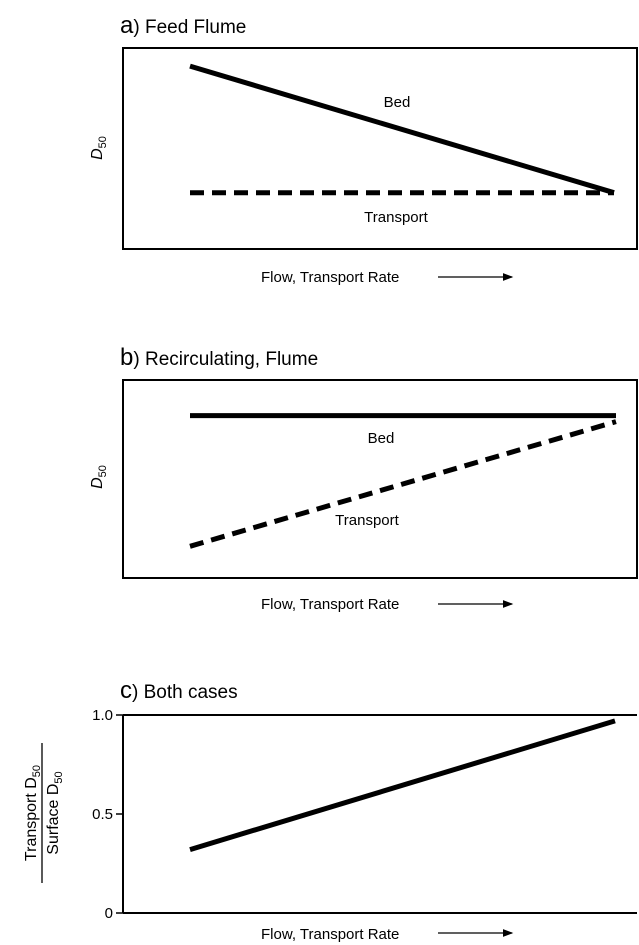 The width and height of the screenshot is (639, 945). I want to click on panel-c-y-axis-label: Transport D50 Surface D50, so click(44, 813).